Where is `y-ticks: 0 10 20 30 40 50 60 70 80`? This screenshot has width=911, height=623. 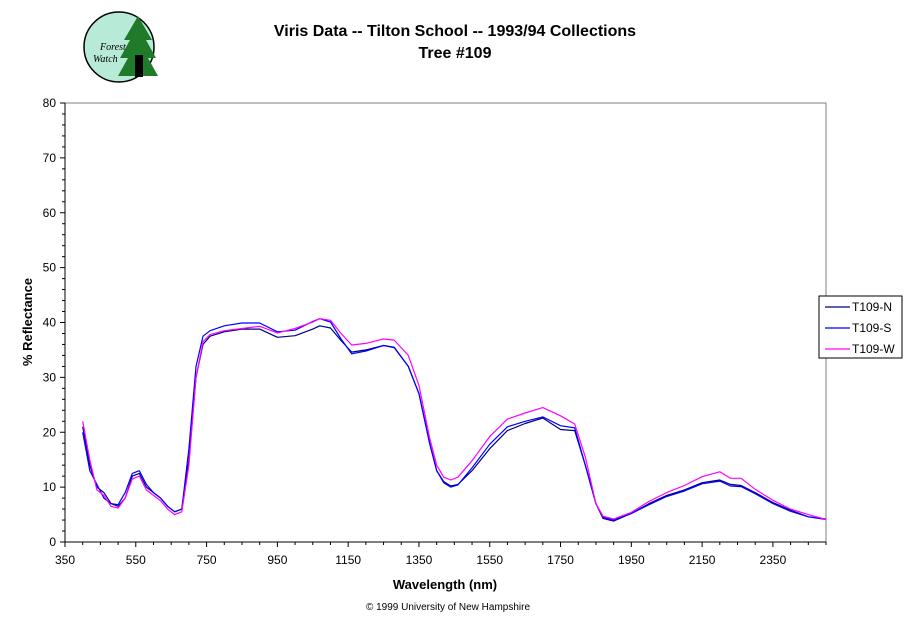 y-ticks: 0 10 20 30 40 50 60 70 80 is located at coordinates (54, 322).